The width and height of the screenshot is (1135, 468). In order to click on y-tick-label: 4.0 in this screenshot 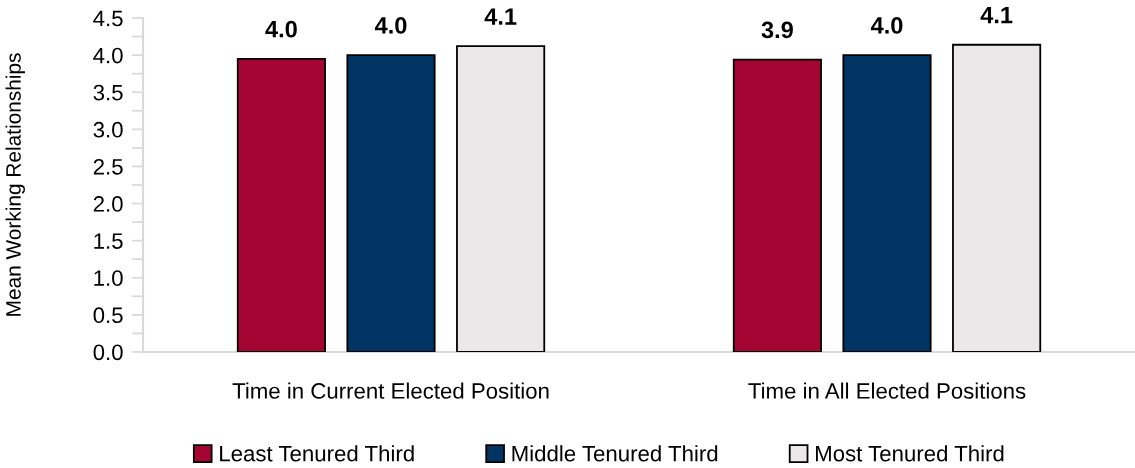, I will do `click(108, 55)`.